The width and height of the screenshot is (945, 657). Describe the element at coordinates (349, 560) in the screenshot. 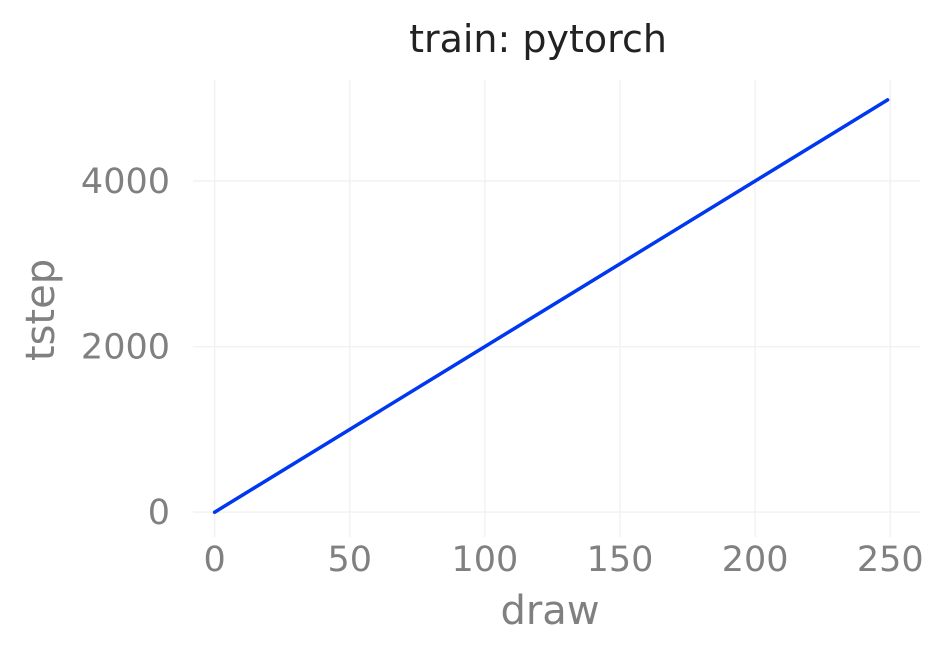

I see `x-tick-label: 50` at that location.